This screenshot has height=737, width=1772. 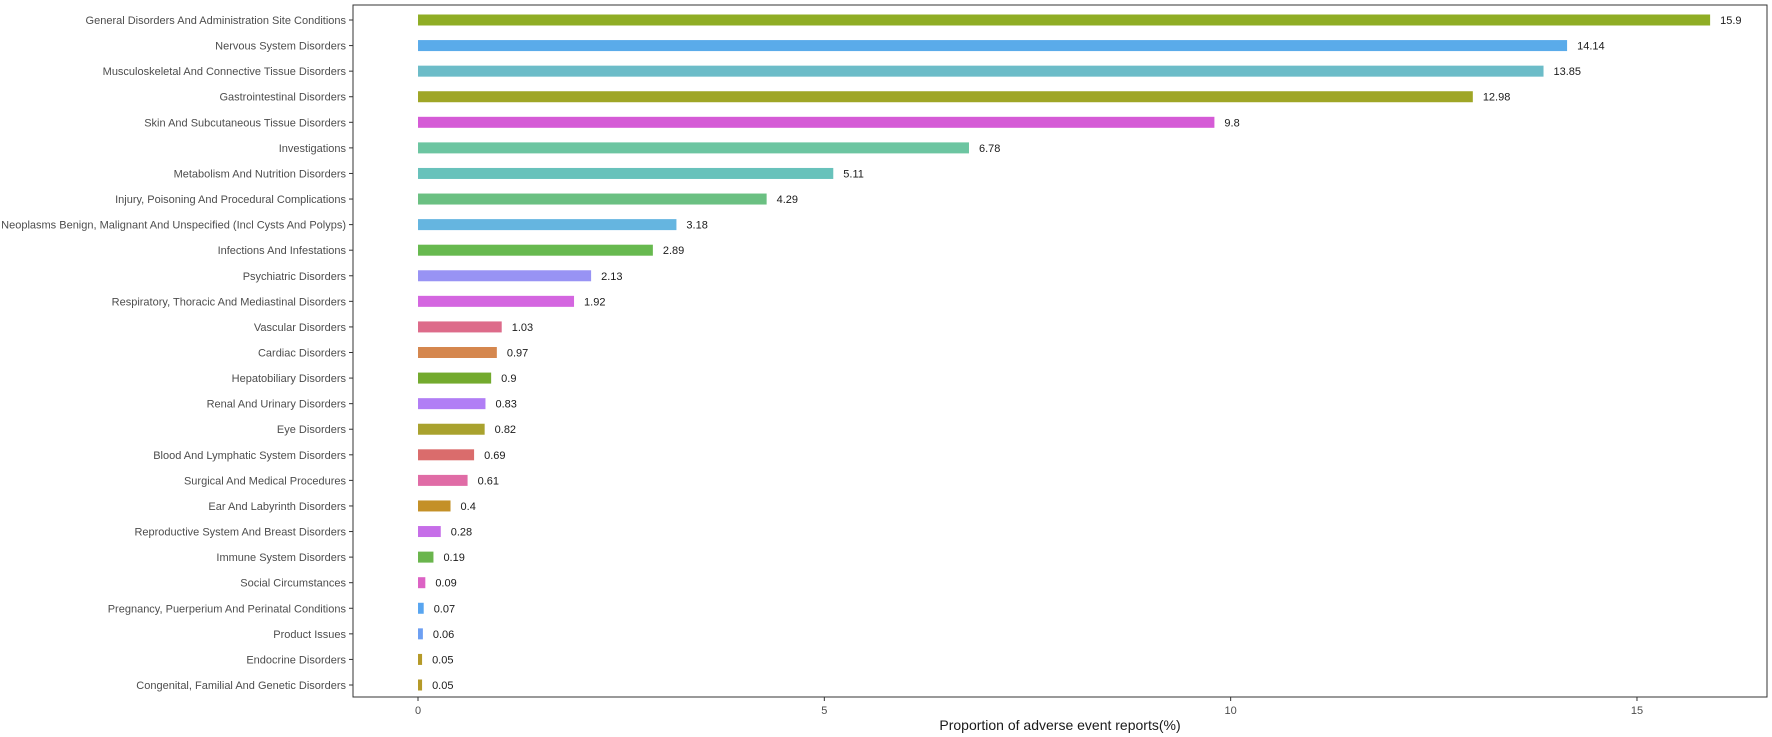 I want to click on value-label: 1.03, so click(x=522, y=328).